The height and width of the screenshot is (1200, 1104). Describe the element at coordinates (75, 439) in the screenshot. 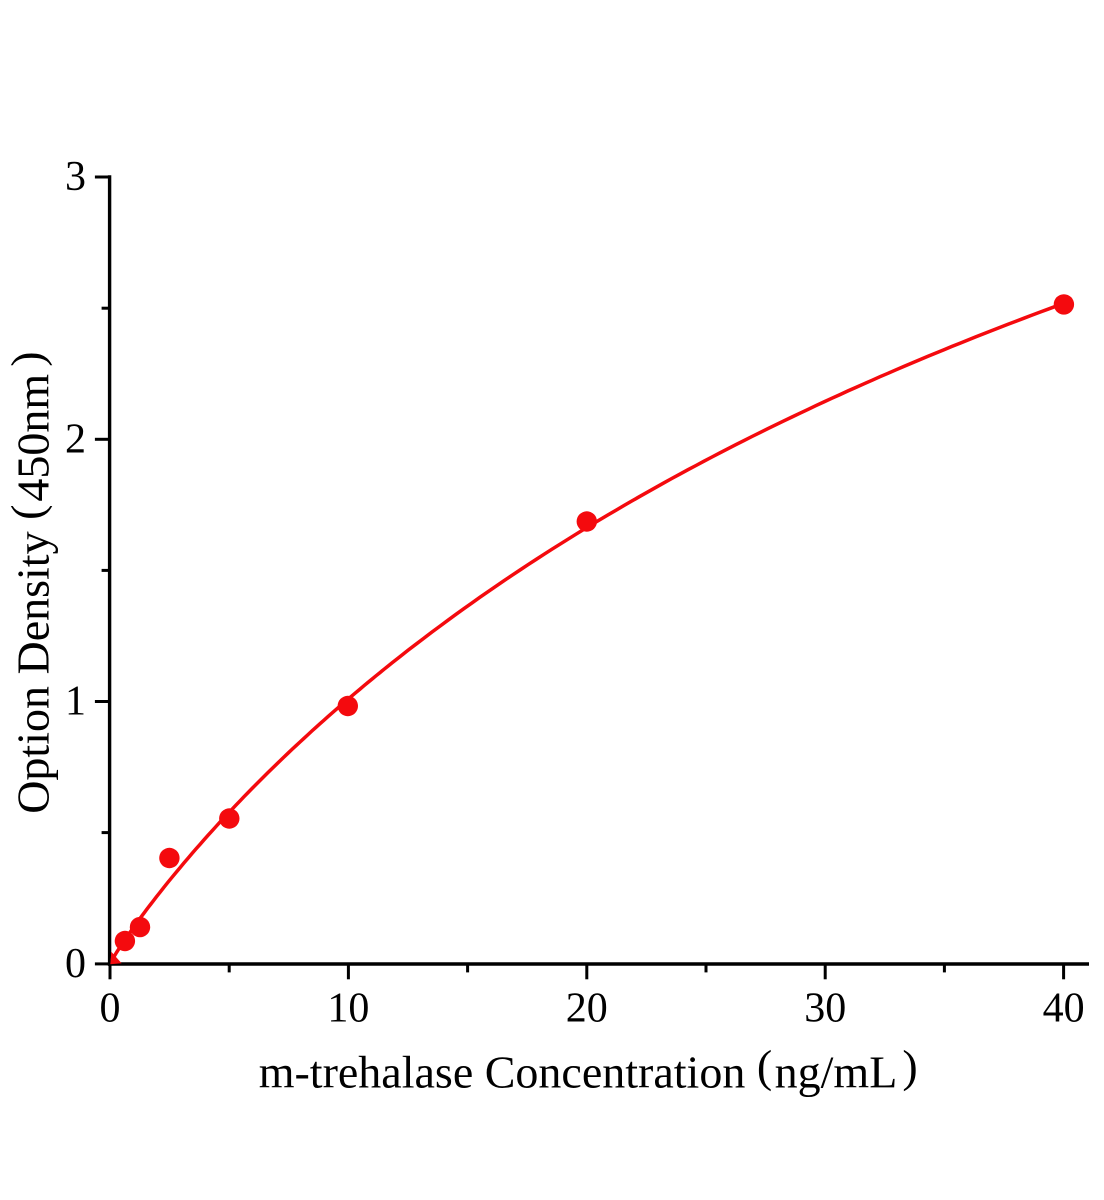

I see `svg-text: 2` at that location.